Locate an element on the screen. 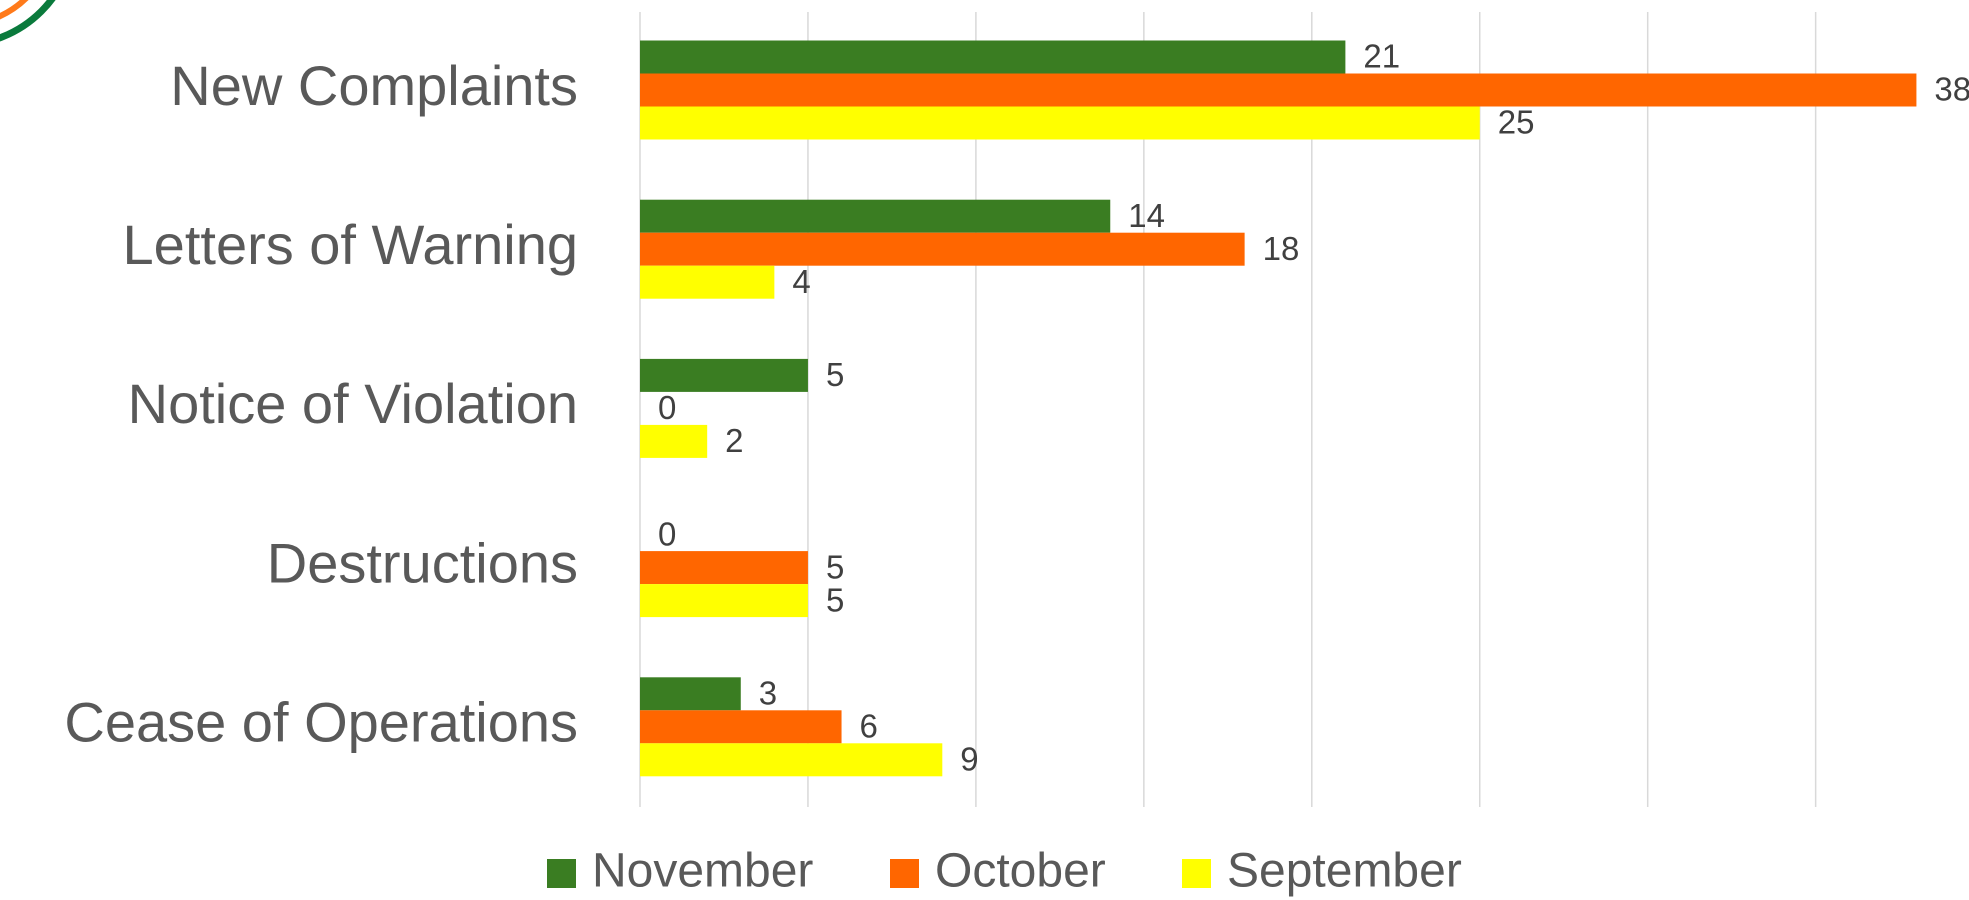 The height and width of the screenshot is (900, 1969). legend-label: October is located at coordinates (1020, 871).